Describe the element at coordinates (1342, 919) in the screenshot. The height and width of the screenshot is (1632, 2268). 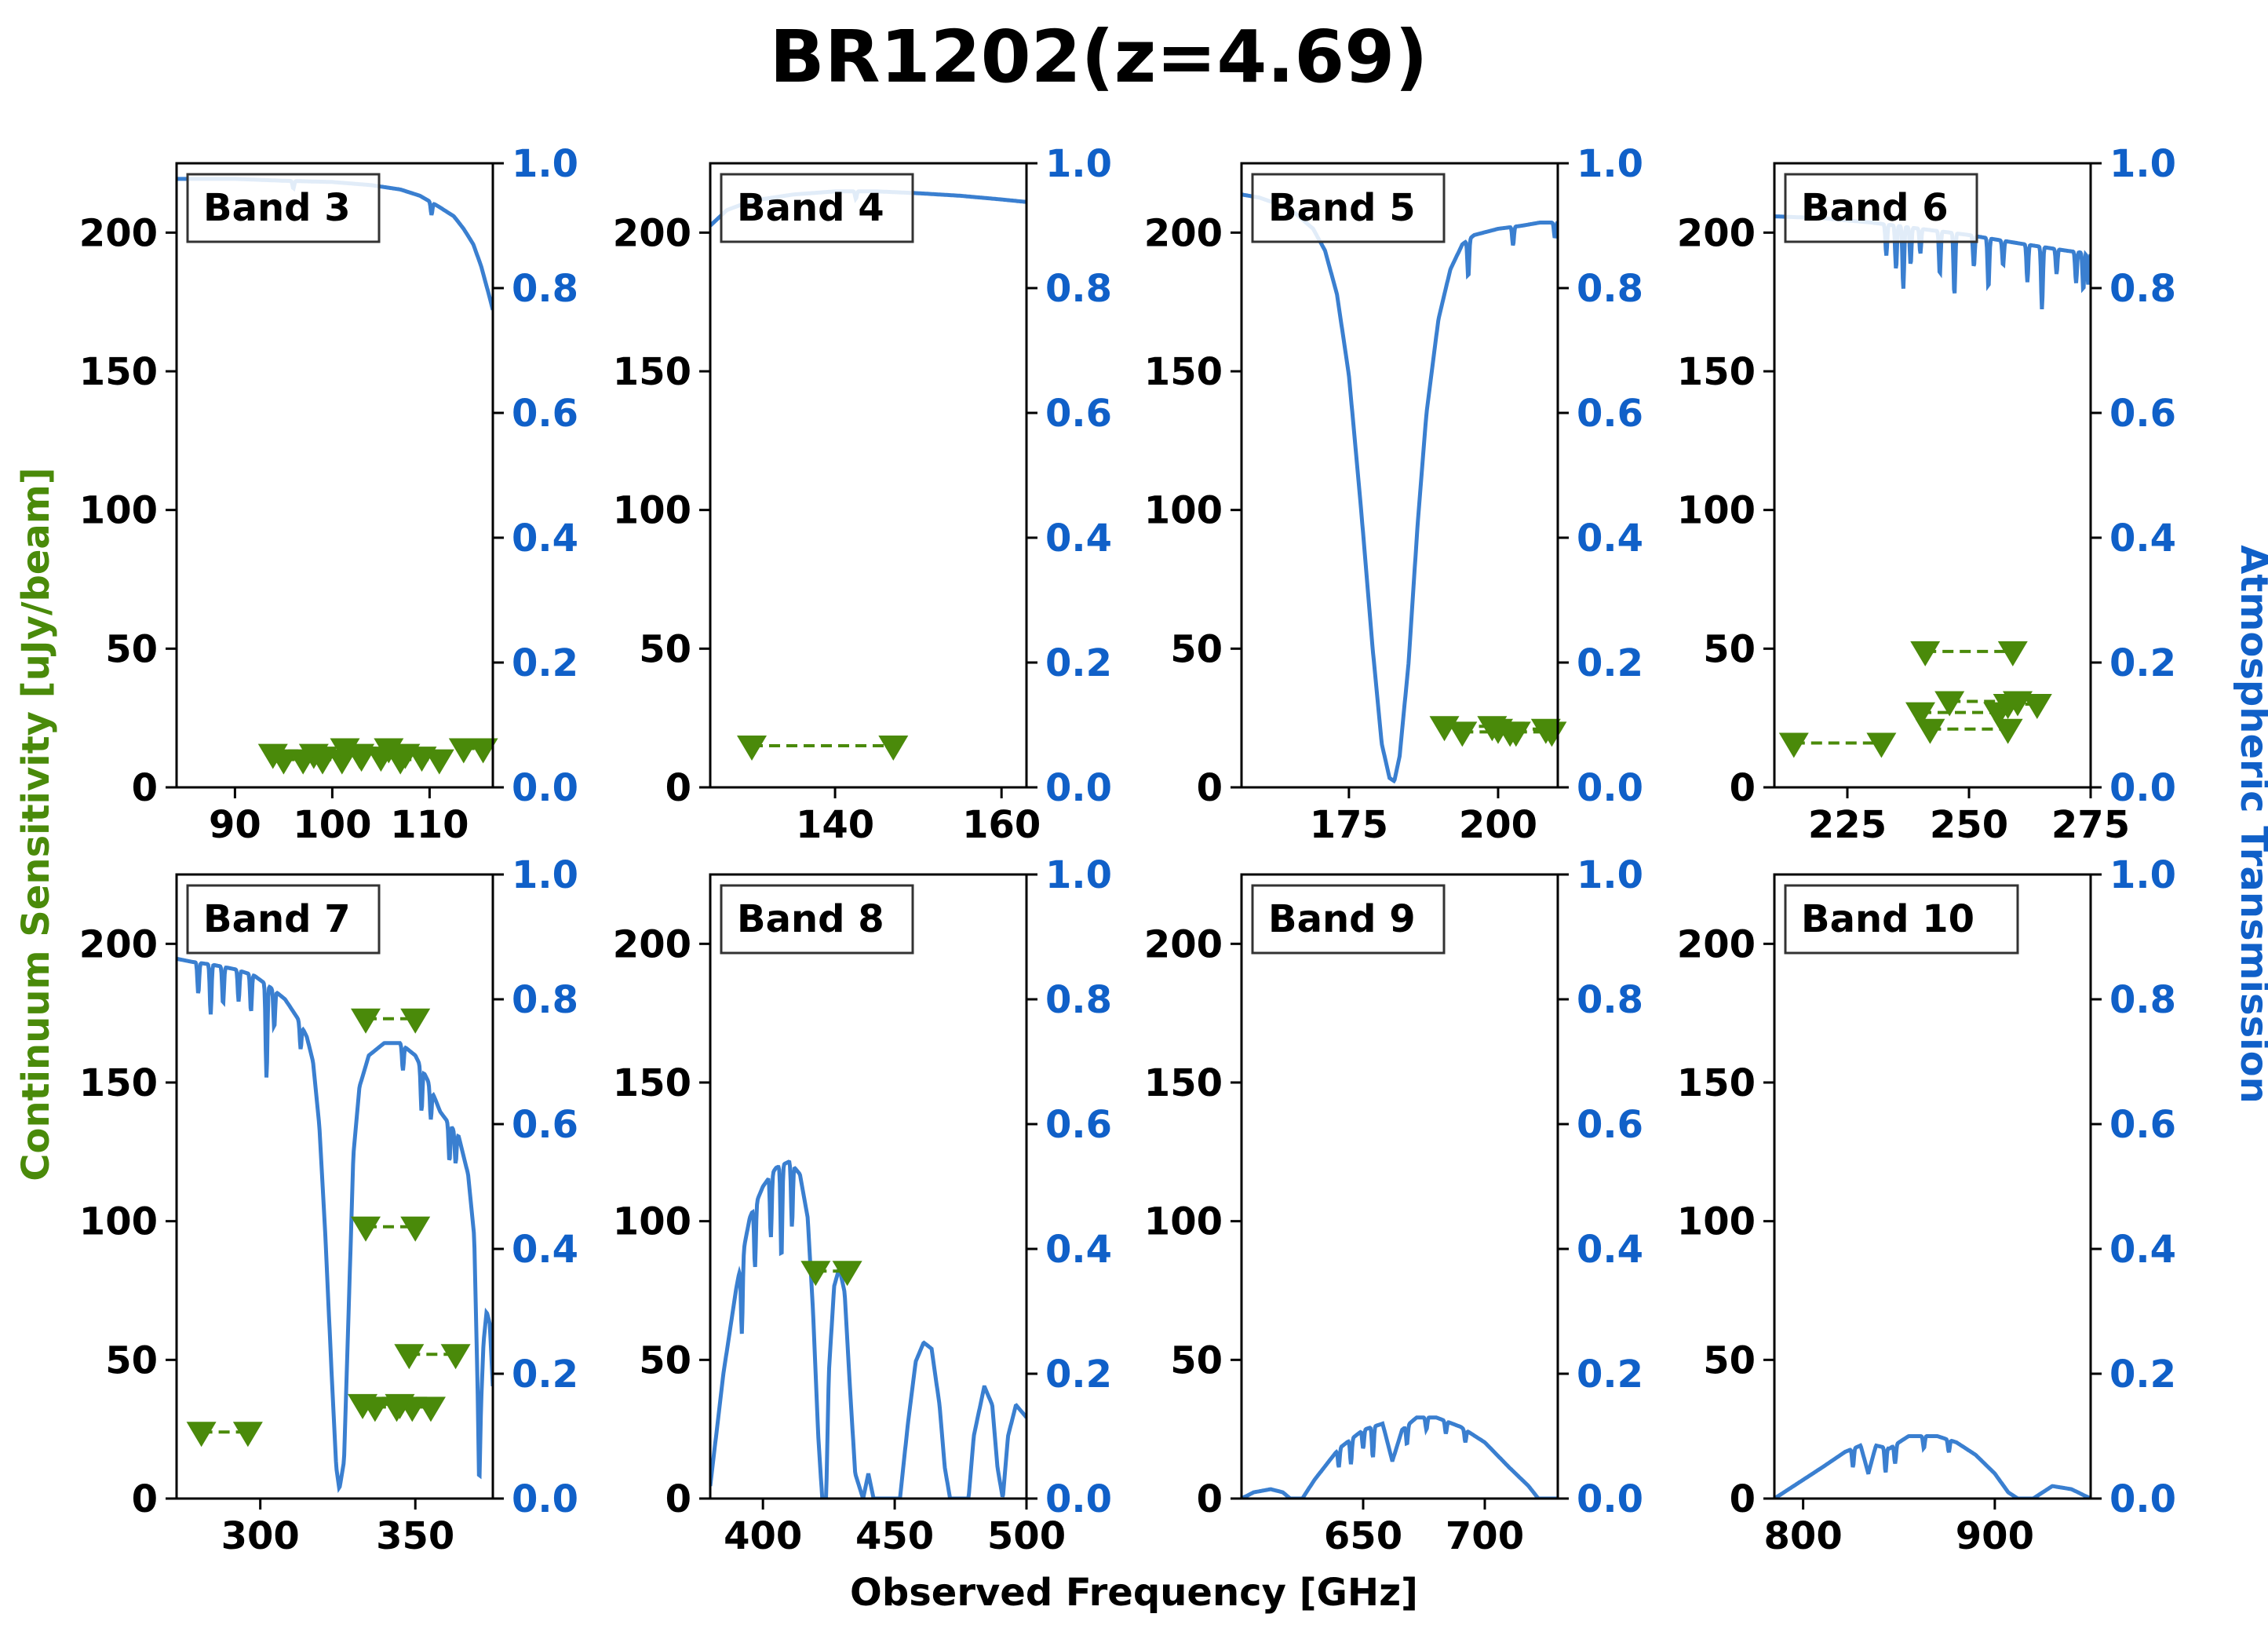
I see `band-label: Band 9` at that location.